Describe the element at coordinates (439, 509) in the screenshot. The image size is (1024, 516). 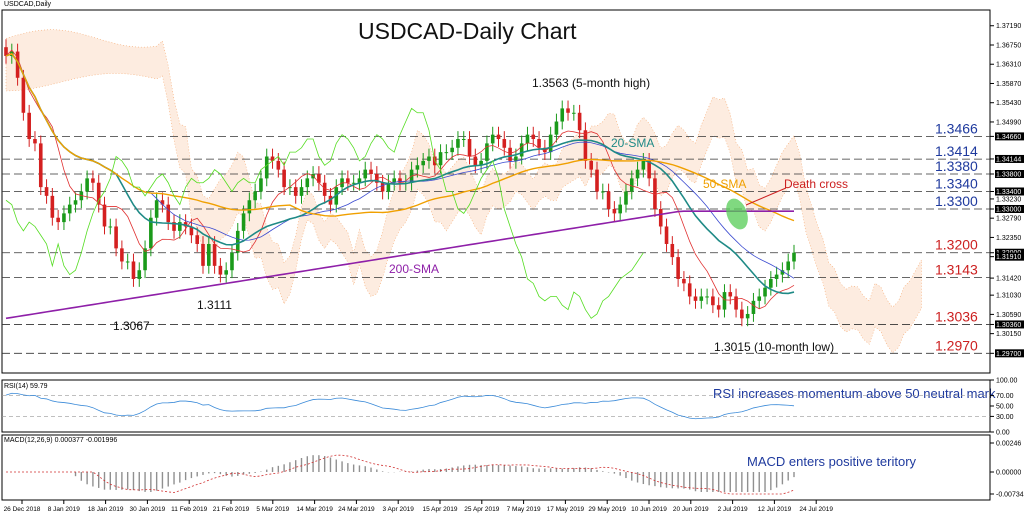
I see `x-tick-label: 15 Apr 2019` at that location.